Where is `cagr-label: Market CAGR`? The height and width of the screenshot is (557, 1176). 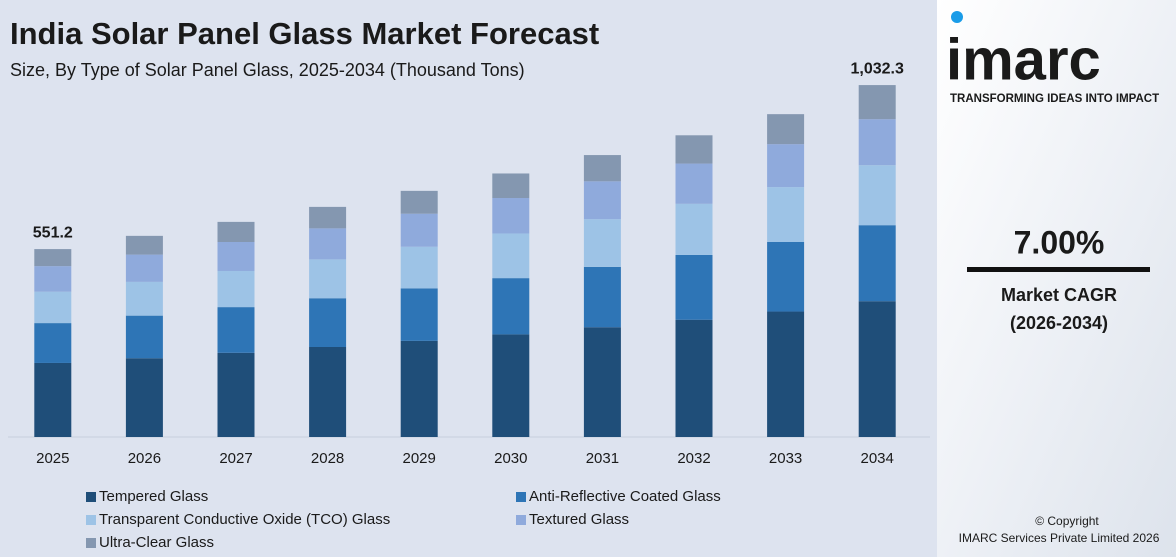
cagr-label: Market CAGR is located at coordinates (1059, 295).